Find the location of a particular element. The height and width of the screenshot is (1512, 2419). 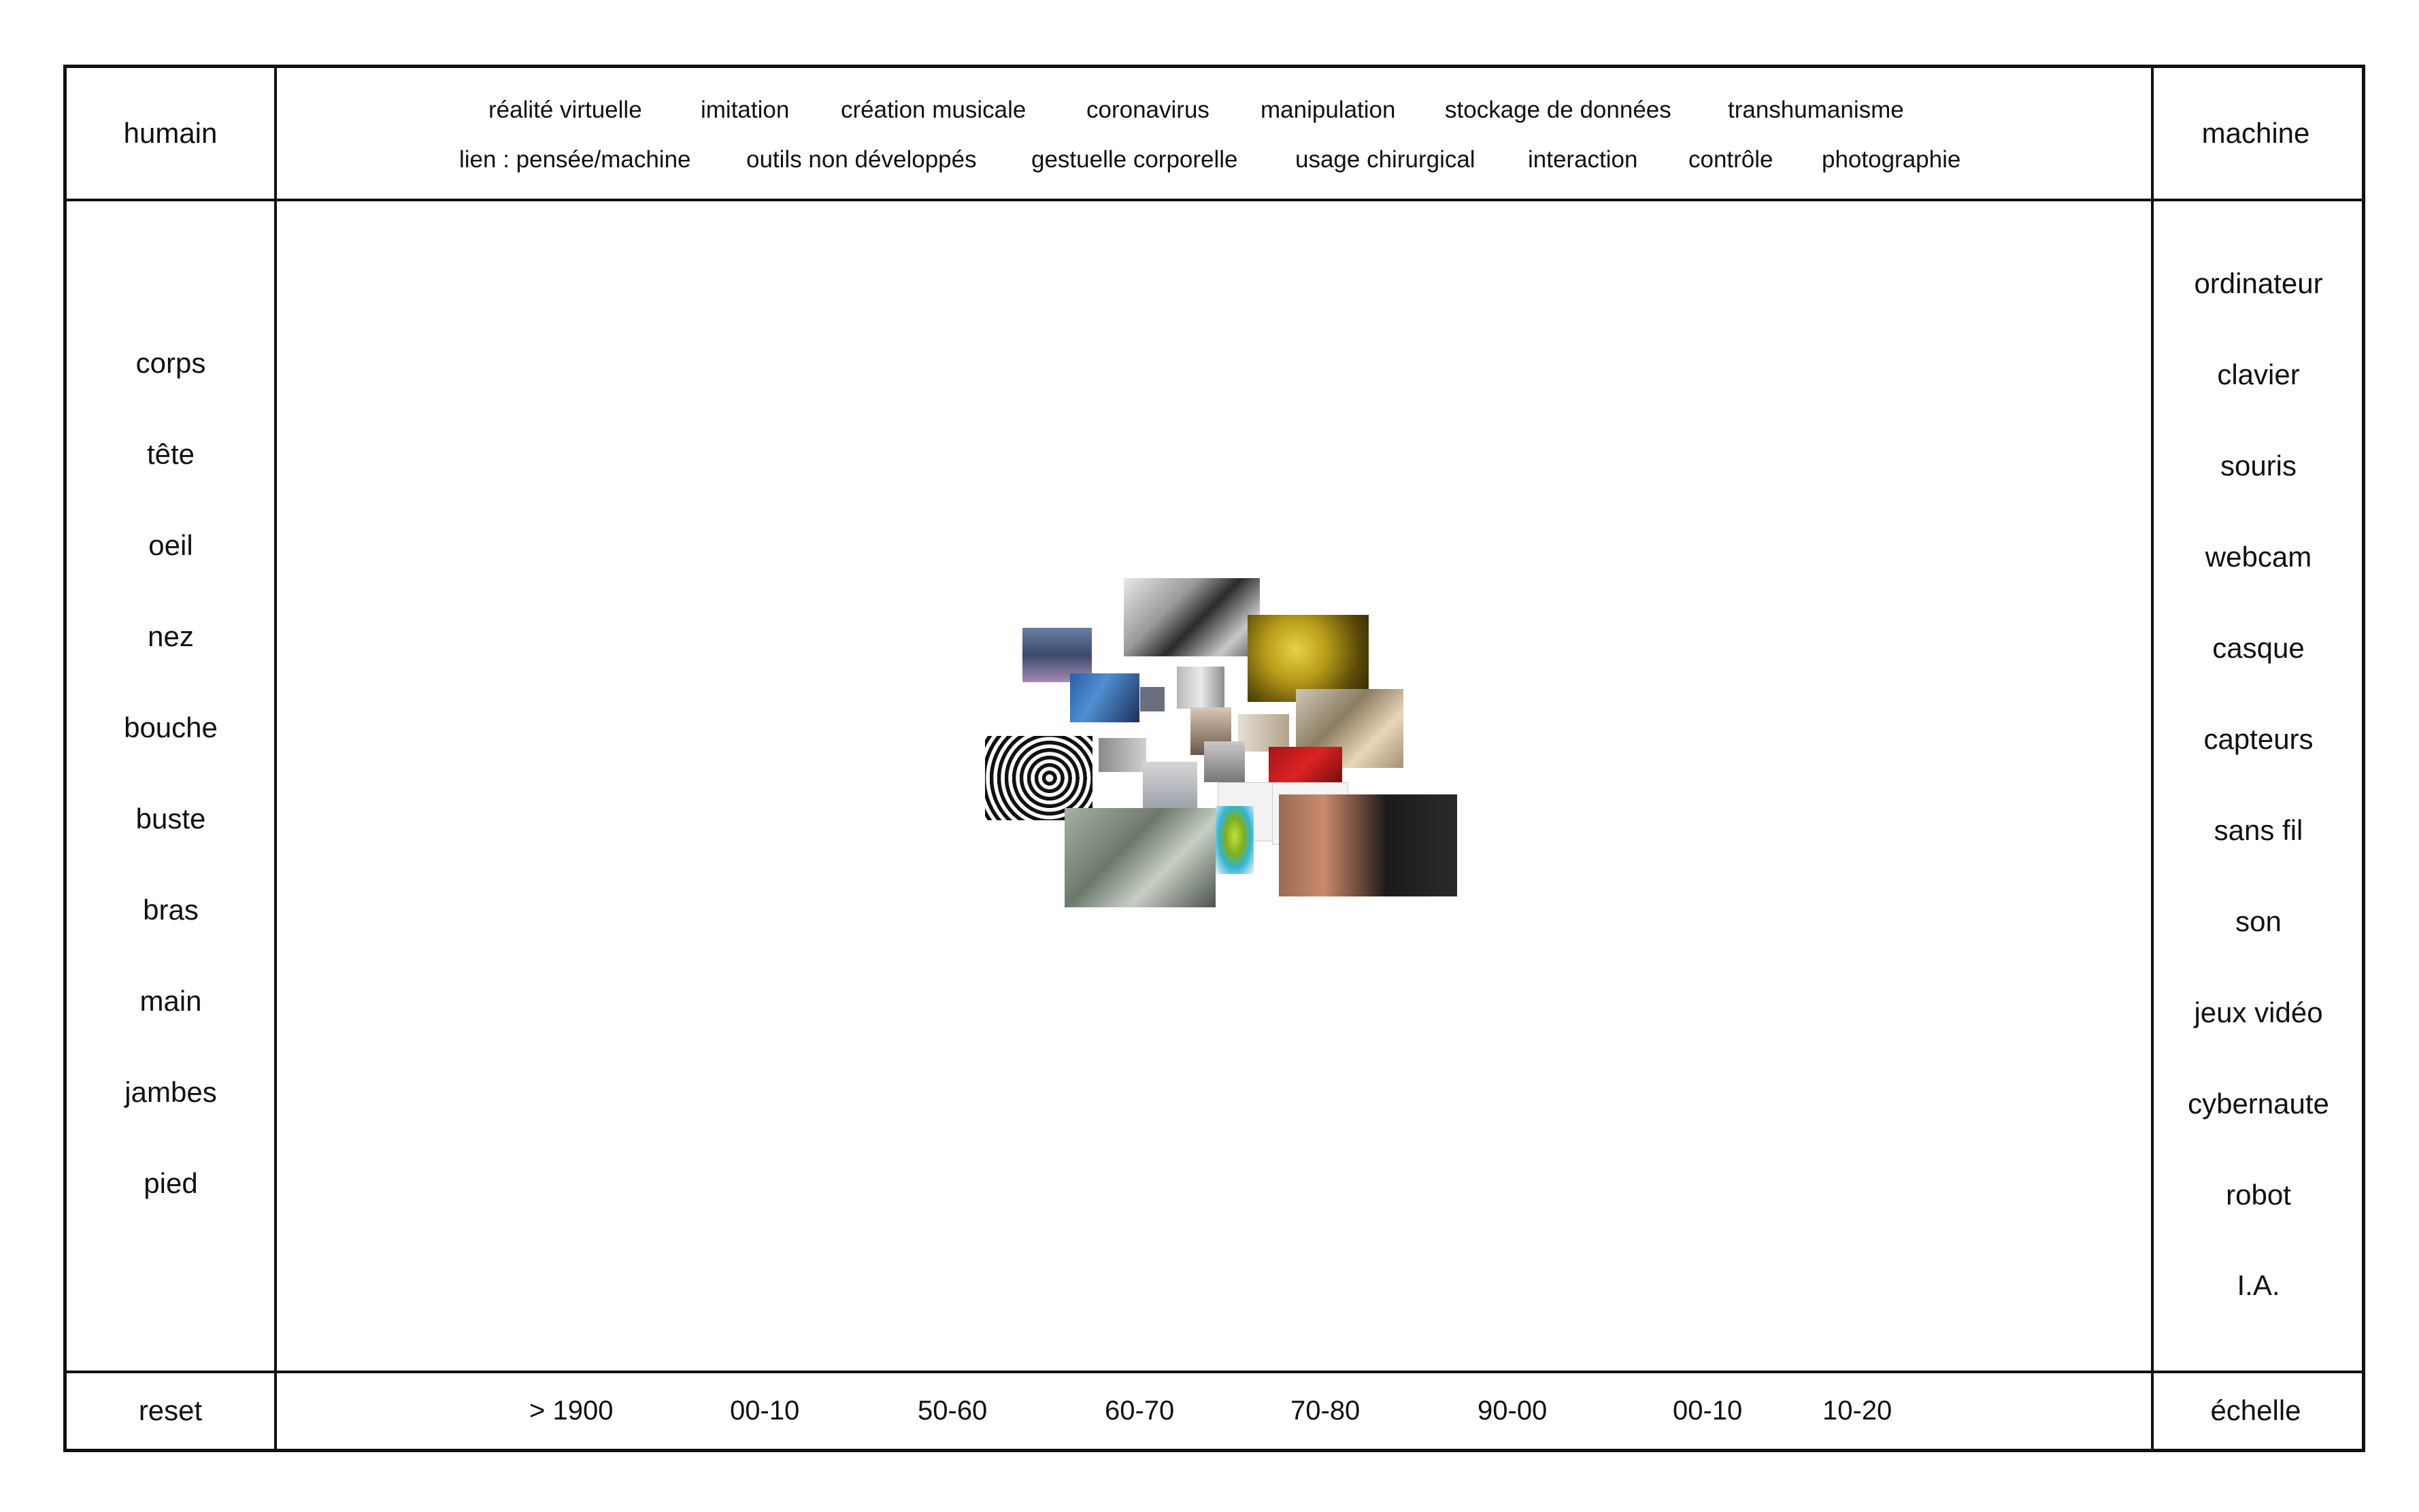

header-machine: machine is located at coordinates (2255, 133).